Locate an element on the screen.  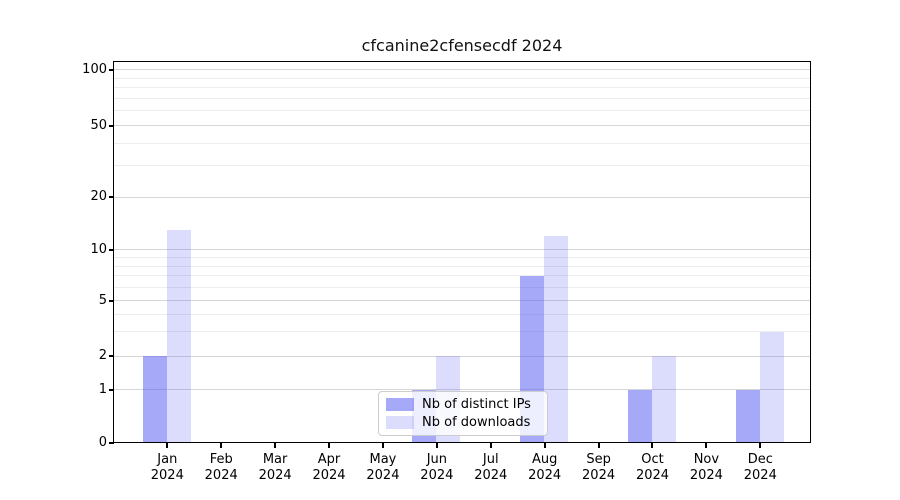
y-tick-label: 20 is located at coordinates (98, 196).